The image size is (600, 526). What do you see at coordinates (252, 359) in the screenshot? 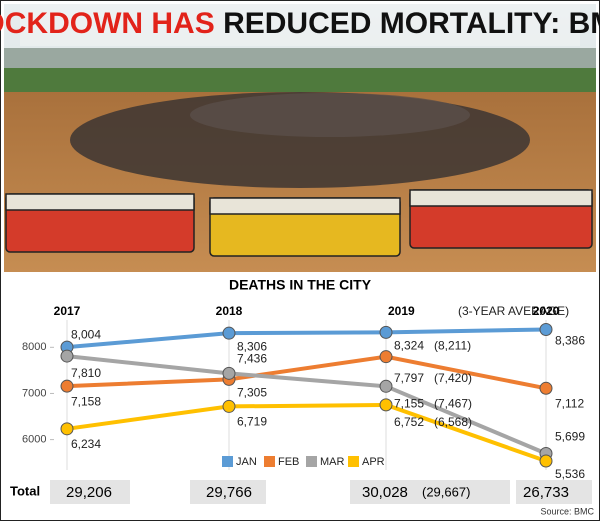
I see `value-label: 7,436` at bounding box center [252, 359].